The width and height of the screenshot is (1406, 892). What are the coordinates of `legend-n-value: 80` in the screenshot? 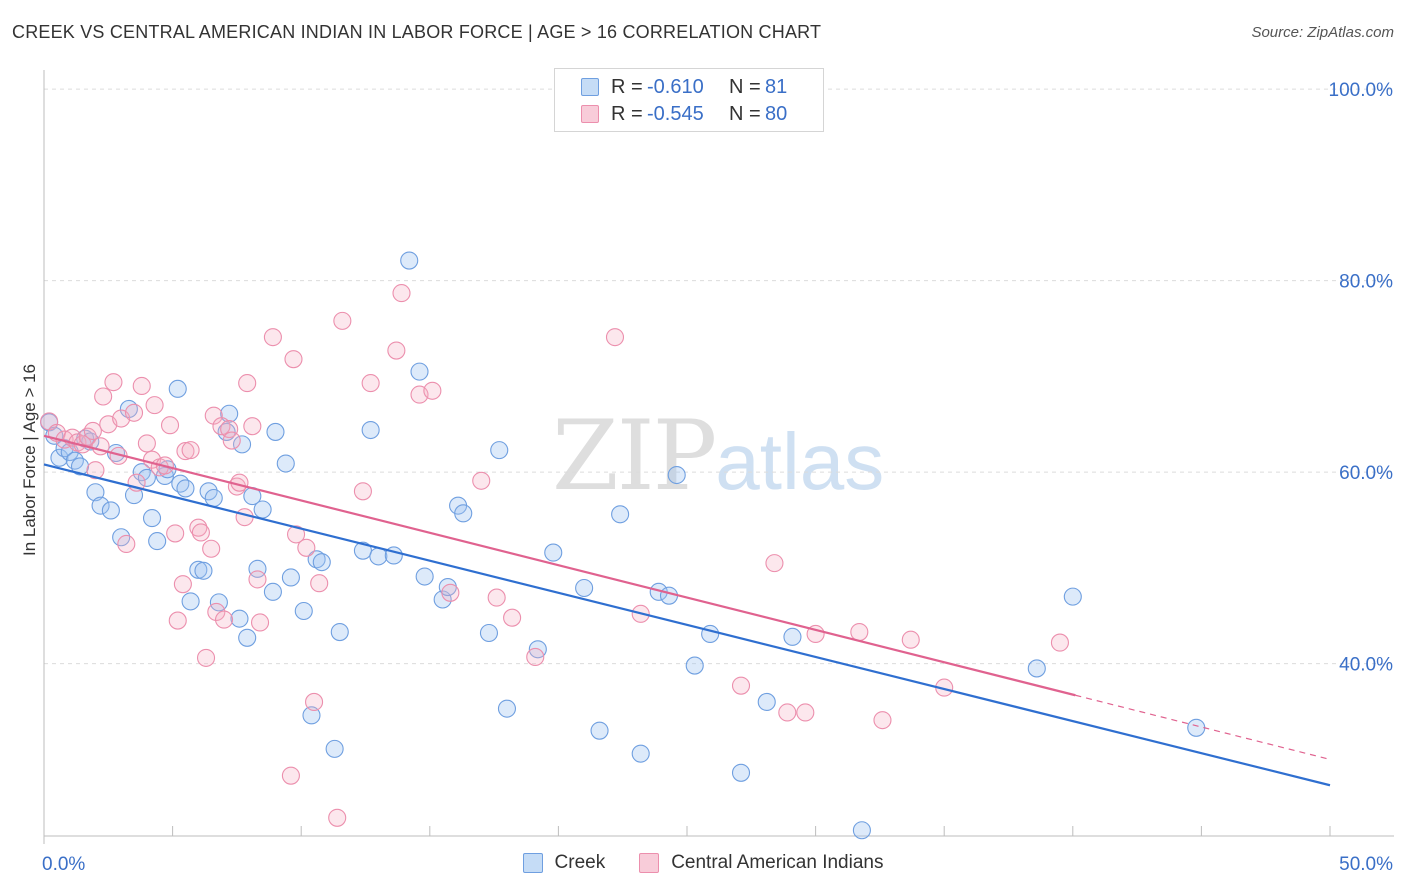 It's located at (776, 113).